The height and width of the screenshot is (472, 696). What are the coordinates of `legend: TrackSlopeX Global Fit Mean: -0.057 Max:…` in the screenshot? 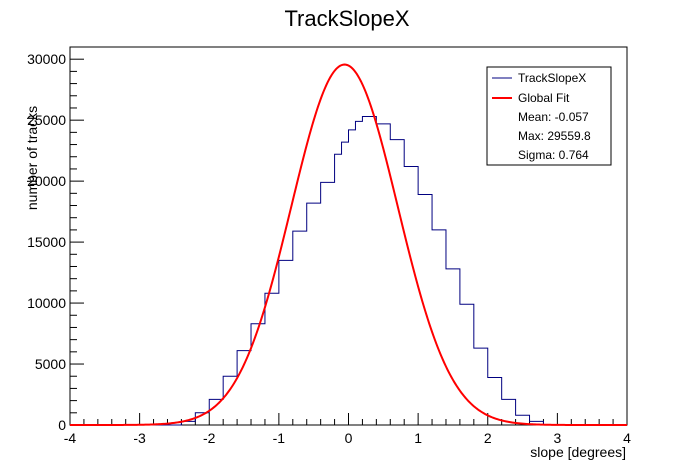 It's located at (549, 116).